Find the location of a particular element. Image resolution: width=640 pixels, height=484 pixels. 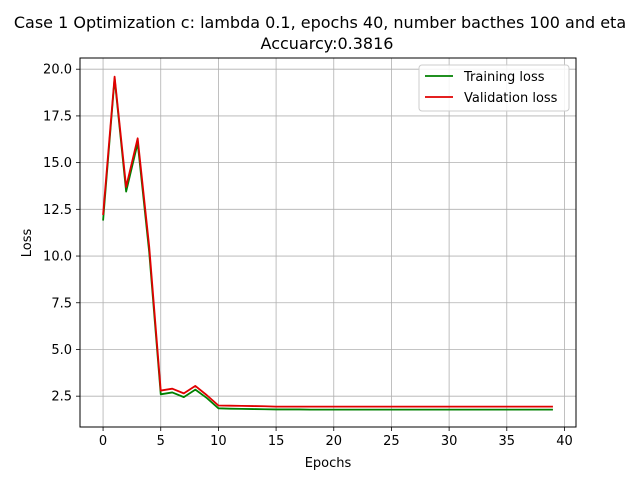

x-tick-label: 5 is located at coordinates (161, 441).